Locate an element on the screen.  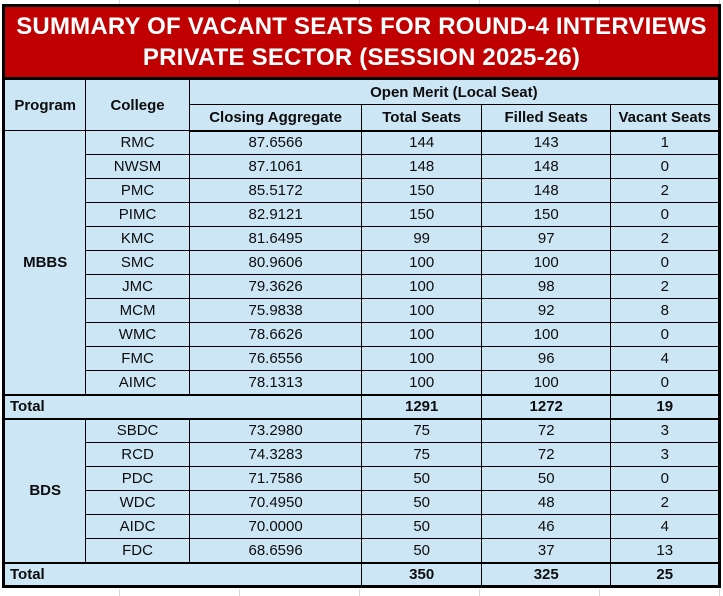
closing-aggregate-cell: 73.2980 is located at coordinates (275, 430).